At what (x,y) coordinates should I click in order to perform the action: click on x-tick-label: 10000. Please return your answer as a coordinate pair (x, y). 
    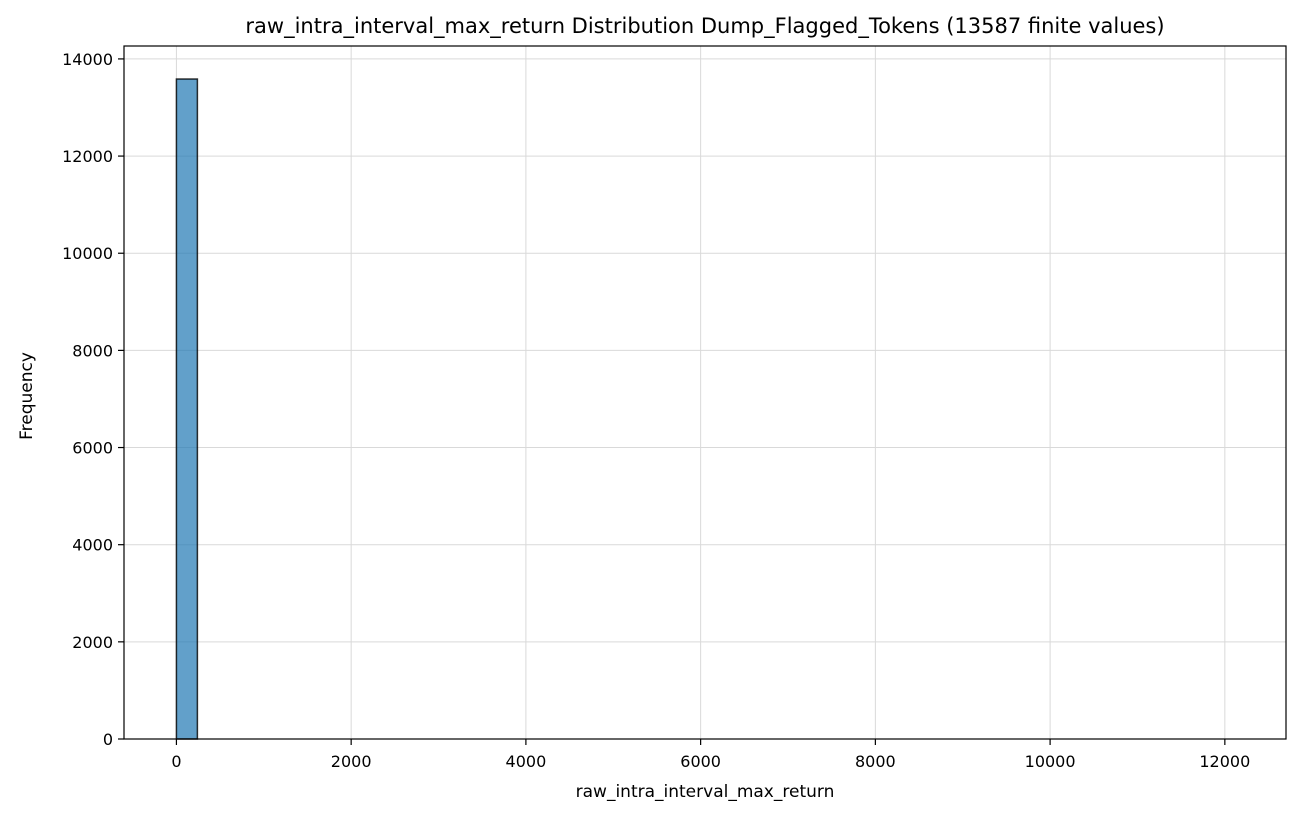
    Looking at the image, I should click on (1050, 761).